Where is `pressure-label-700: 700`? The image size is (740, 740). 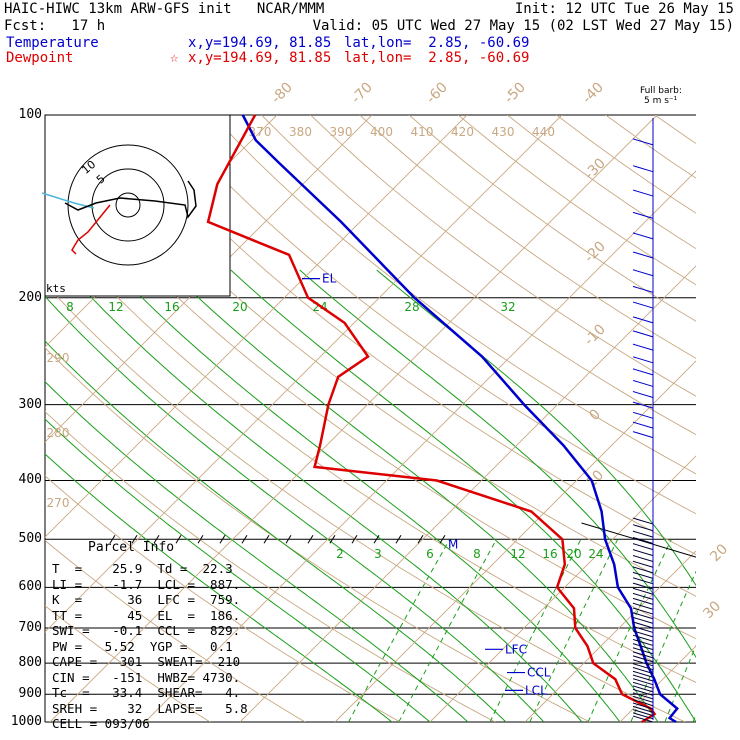 pressure-label-700: 700 is located at coordinates (30, 627).